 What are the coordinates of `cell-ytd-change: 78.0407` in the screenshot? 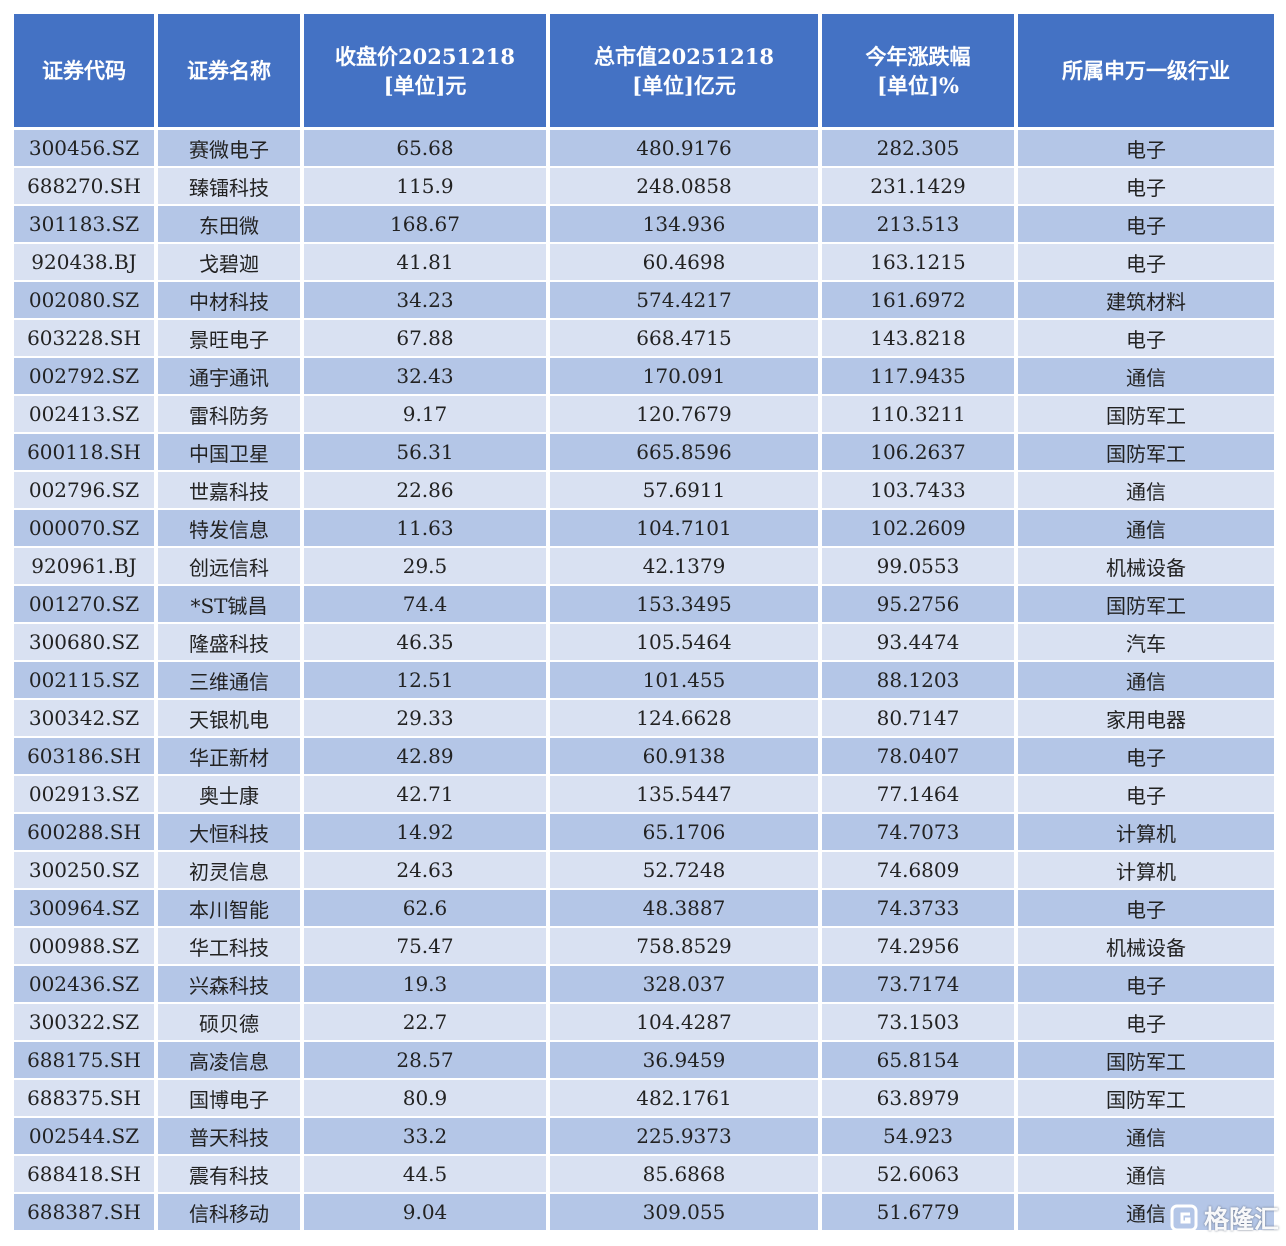 It's located at (920, 757).